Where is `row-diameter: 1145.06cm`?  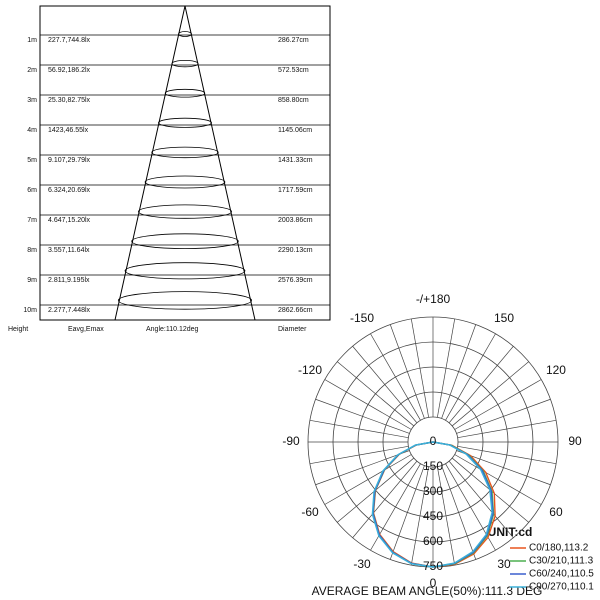 row-diameter: 1145.06cm is located at coordinates (295, 130).